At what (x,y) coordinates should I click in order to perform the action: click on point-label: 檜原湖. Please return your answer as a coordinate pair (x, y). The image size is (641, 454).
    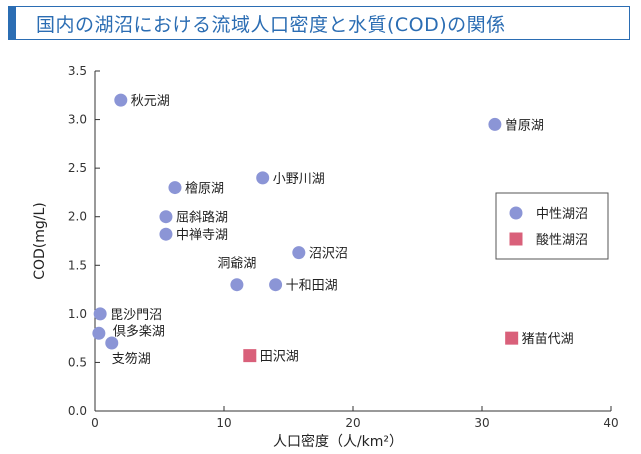
    Looking at the image, I should click on (204, 189).